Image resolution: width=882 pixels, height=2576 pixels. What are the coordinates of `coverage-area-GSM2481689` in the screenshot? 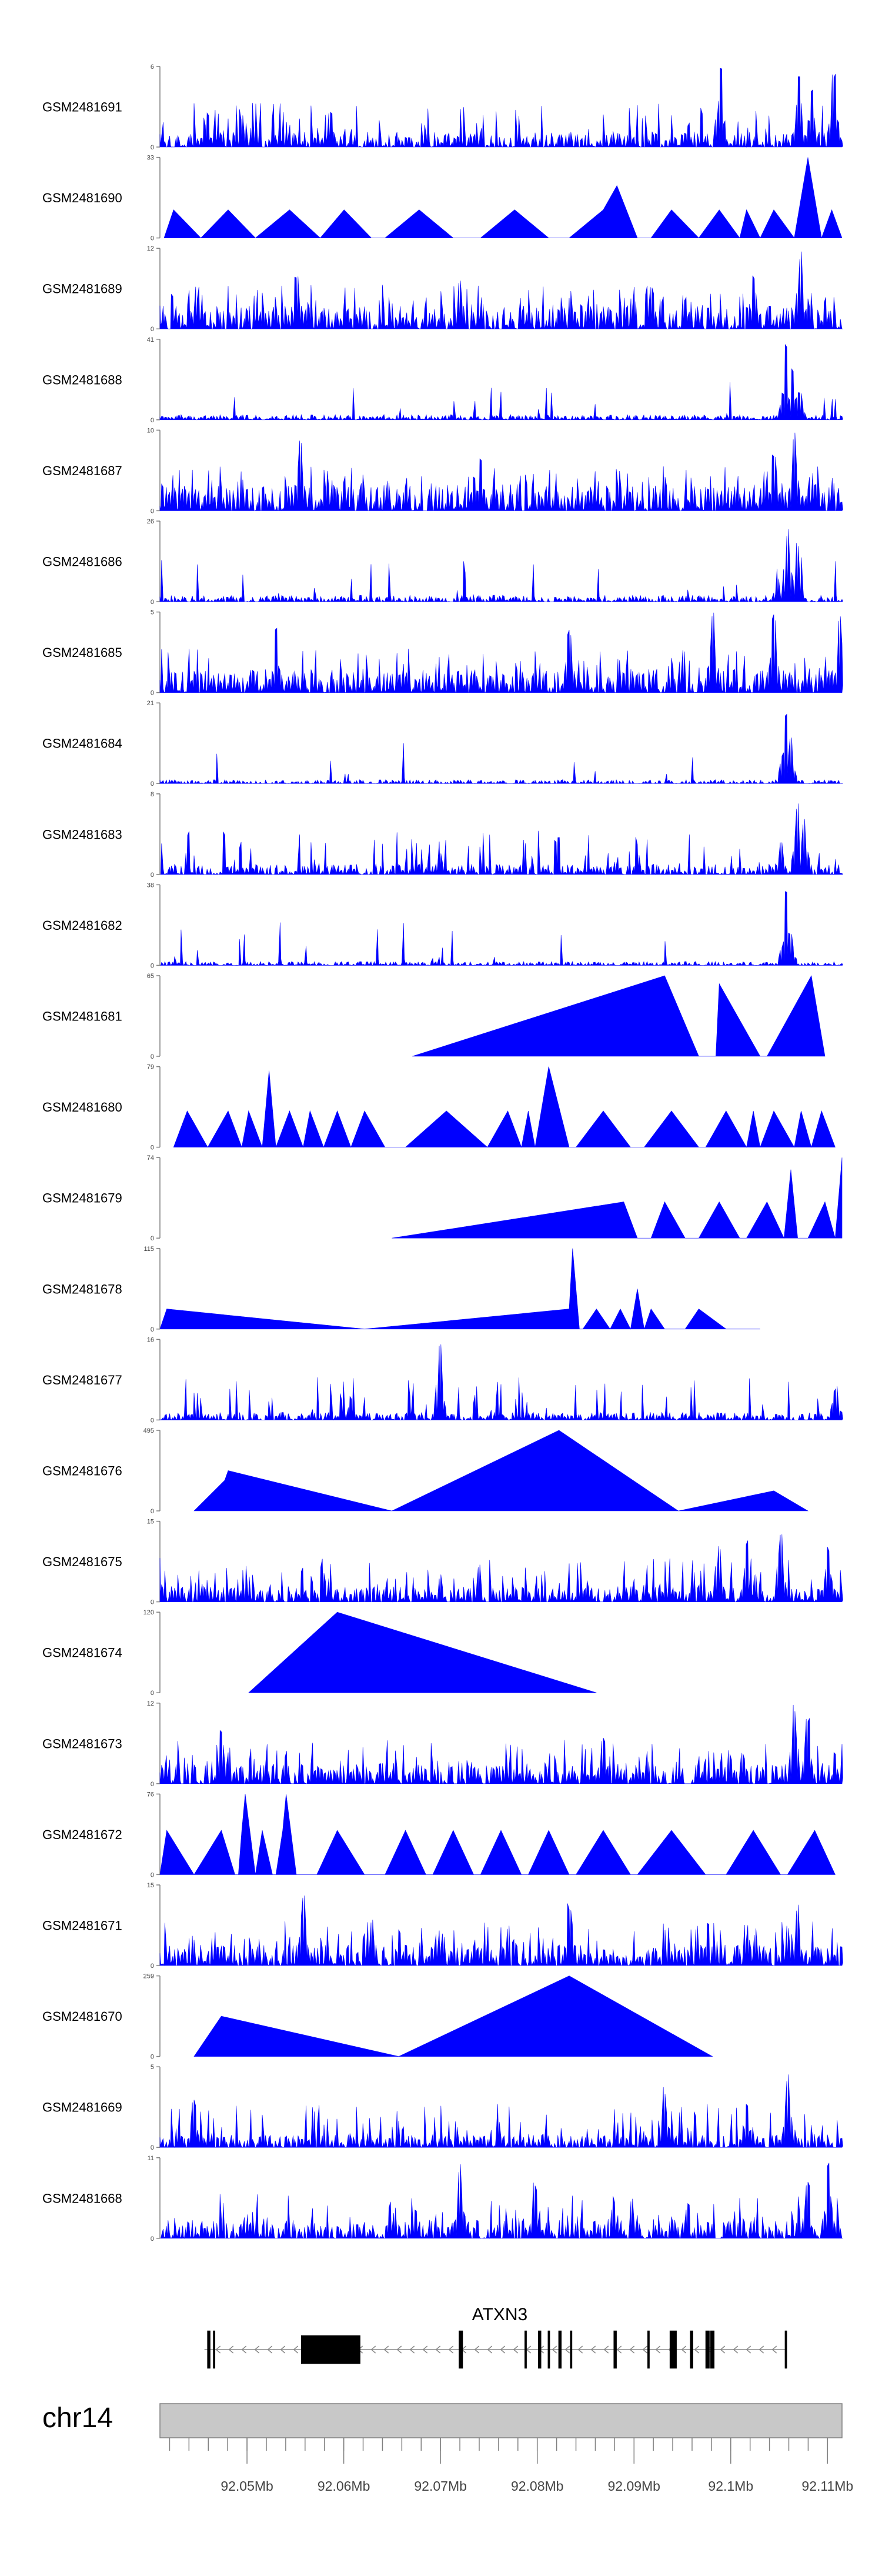 It's located at (501, 290).